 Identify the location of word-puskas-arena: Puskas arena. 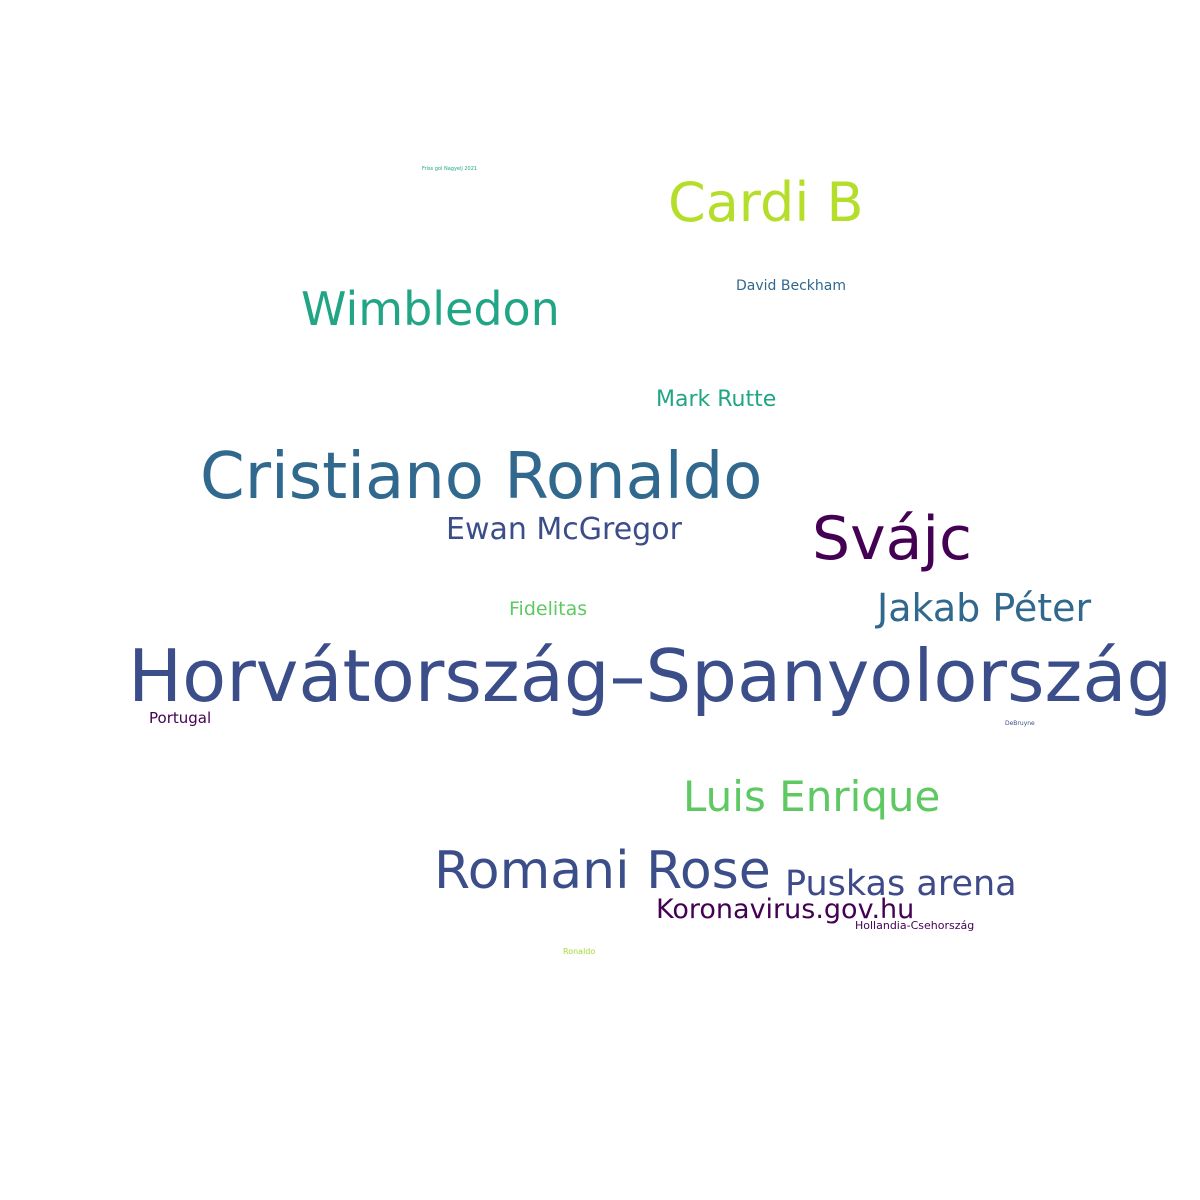
(901, 884).